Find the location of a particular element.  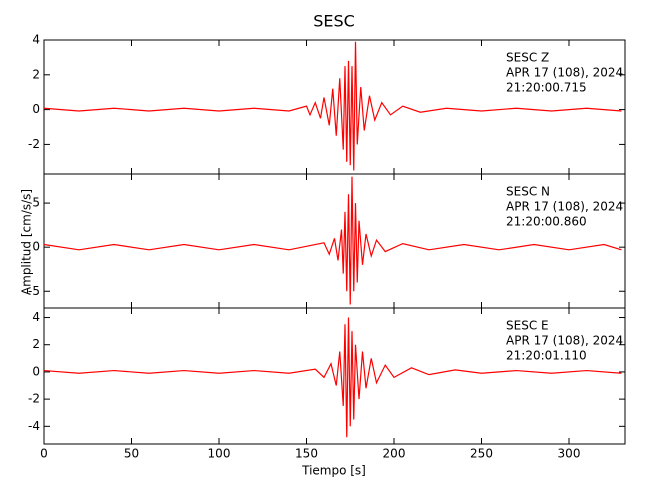

x-tick-label: 0 is located at coordinates (44, 454).